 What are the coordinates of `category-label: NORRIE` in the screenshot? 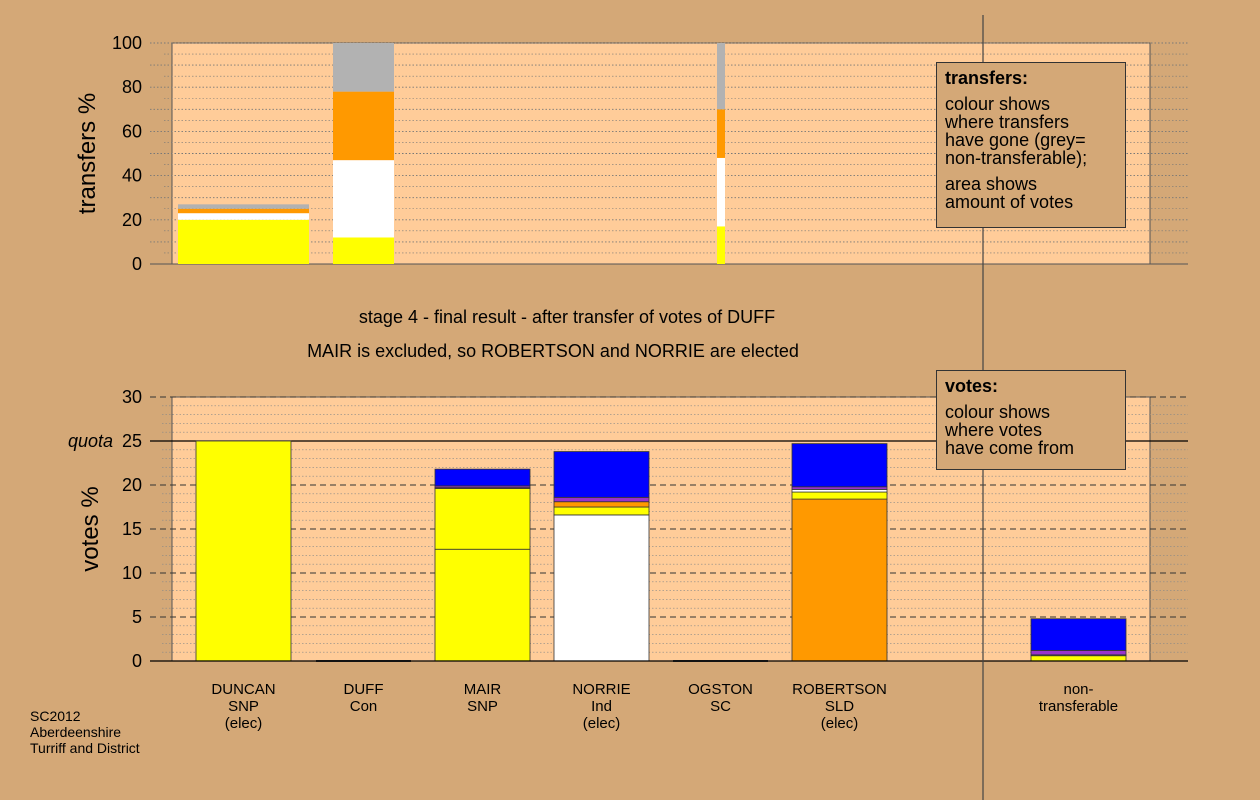 It's located at (601, 689).